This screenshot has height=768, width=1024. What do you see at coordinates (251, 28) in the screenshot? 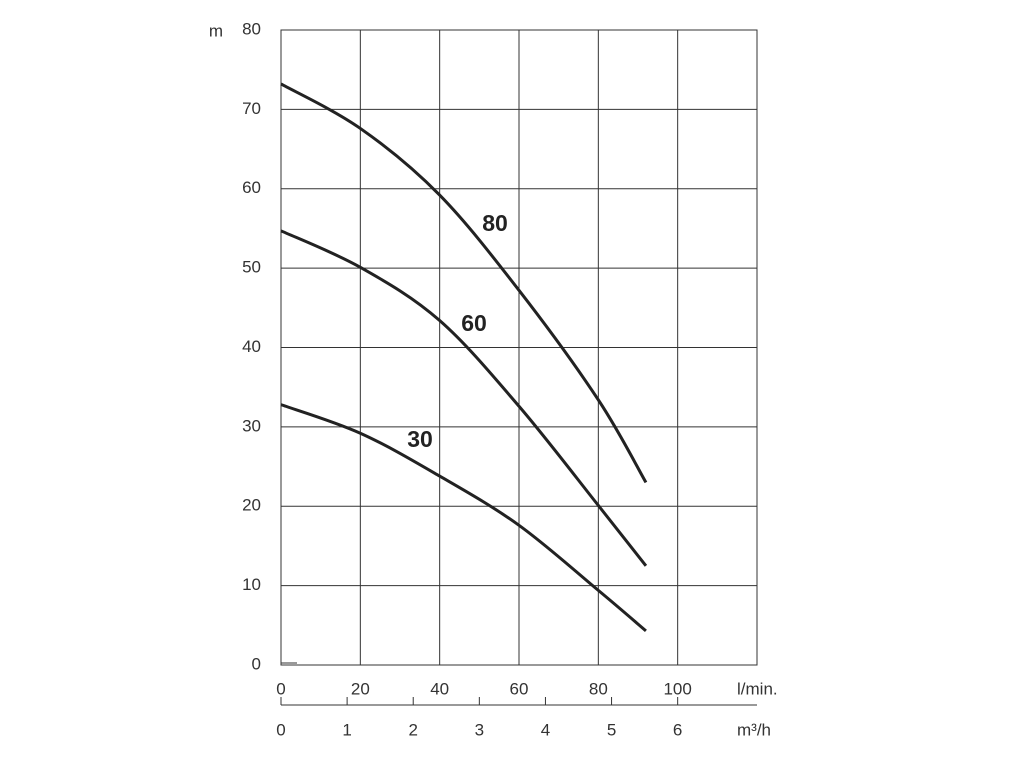
I see `y-tick-label: 80` at bounding box center [251, 28].